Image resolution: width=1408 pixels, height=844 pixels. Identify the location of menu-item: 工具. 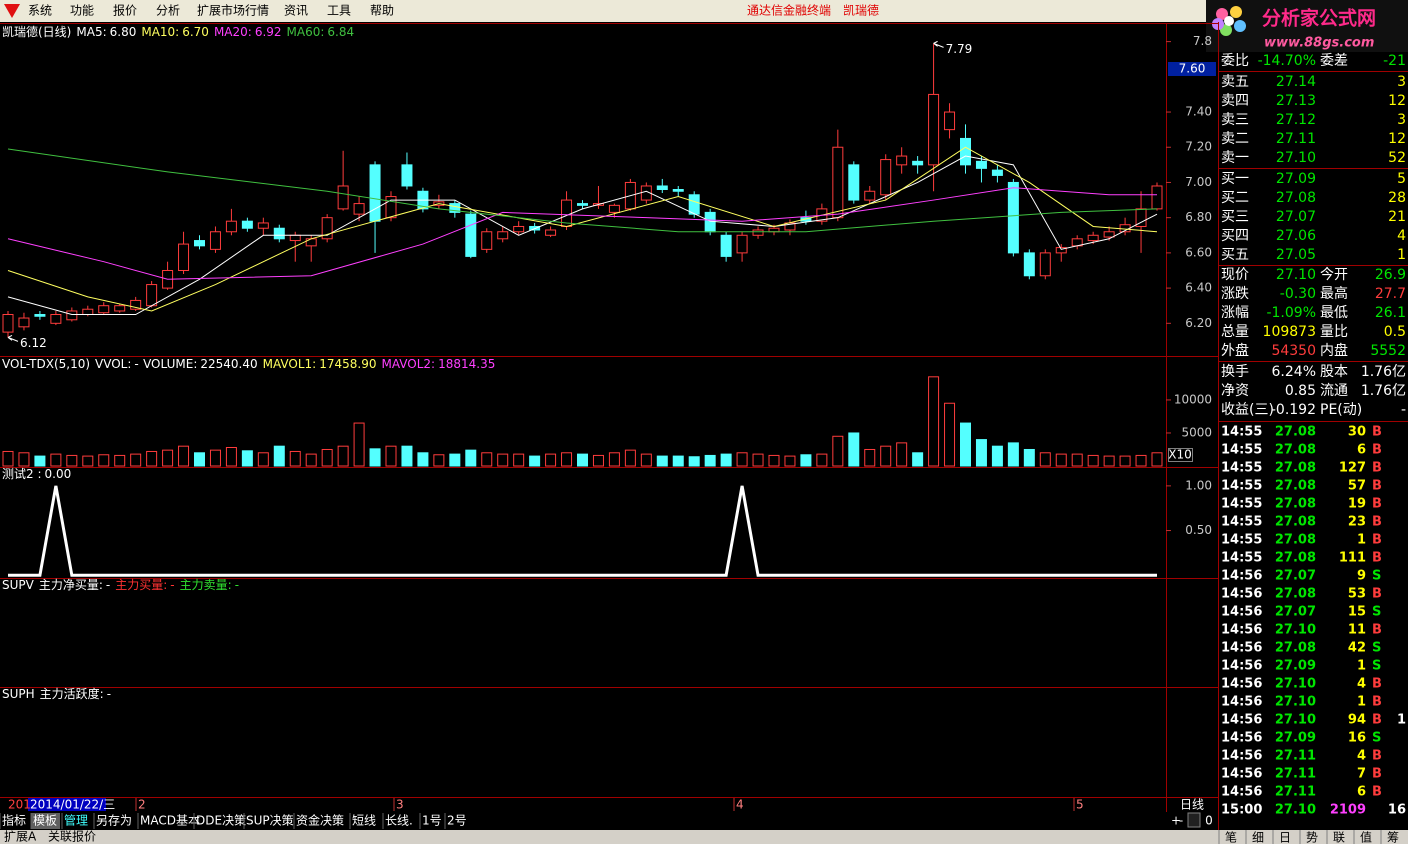
(339, 11).